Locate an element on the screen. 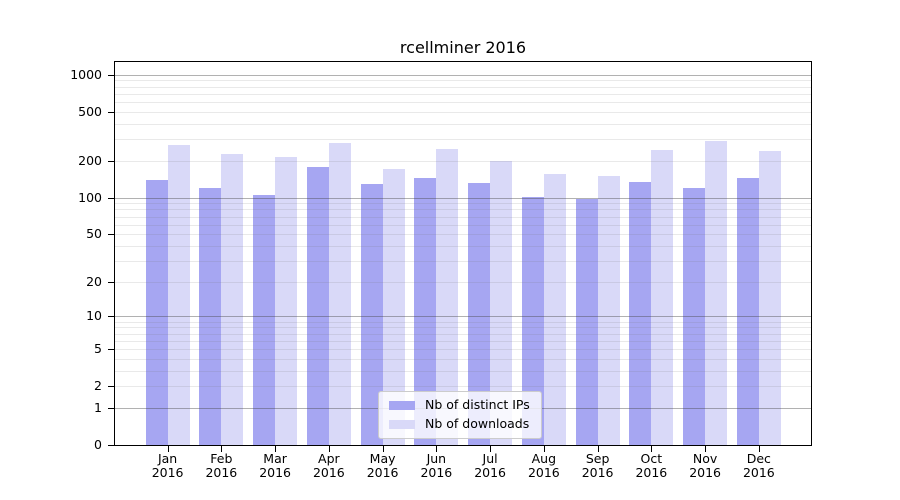 The image size is (900, 500). legend-label-downloads: Nb of downloads is located at coordinates (477, 423).